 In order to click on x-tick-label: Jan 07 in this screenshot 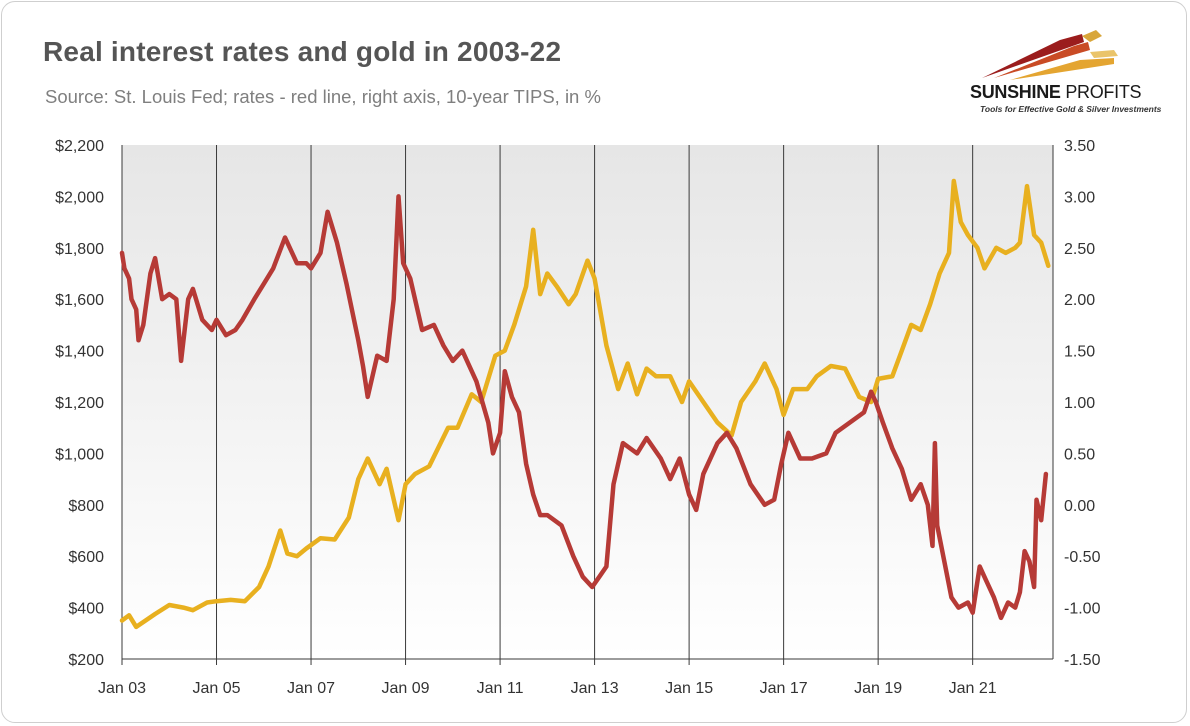, I will do `click(311, 688)`.